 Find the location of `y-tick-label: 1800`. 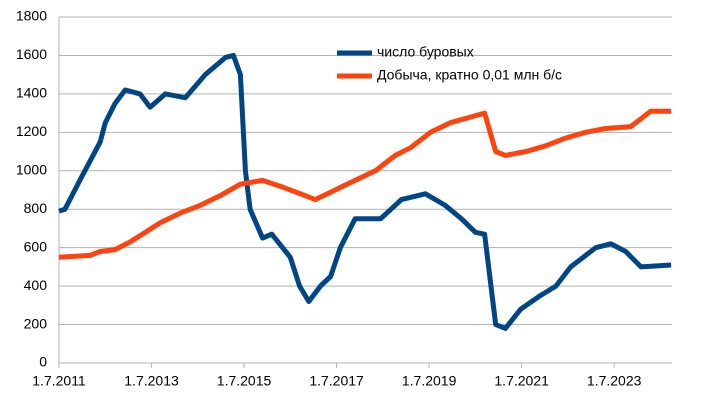

y-tick-label: 1800 is located at coordinates (31, 16).